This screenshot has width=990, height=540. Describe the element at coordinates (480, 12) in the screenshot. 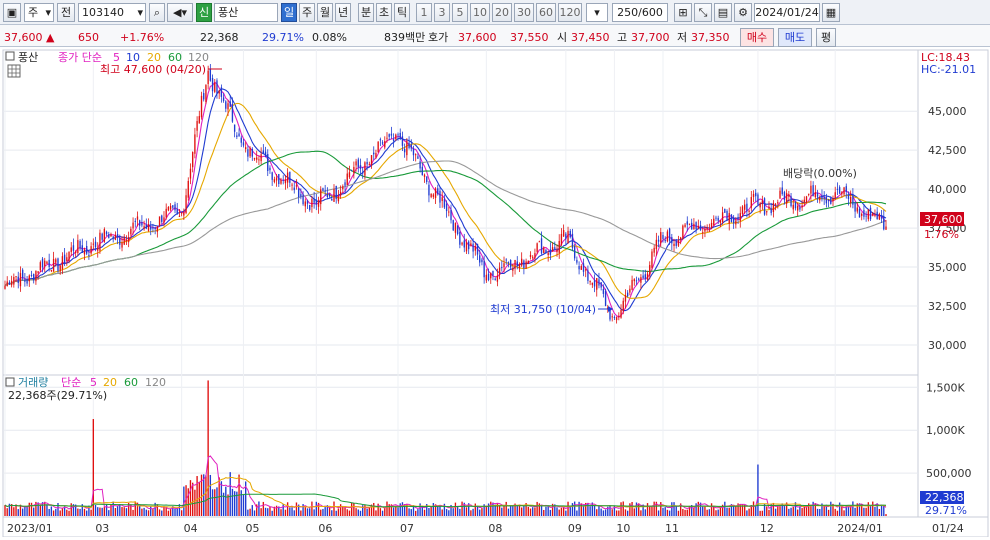

I see `interval-10: 10` at that location.